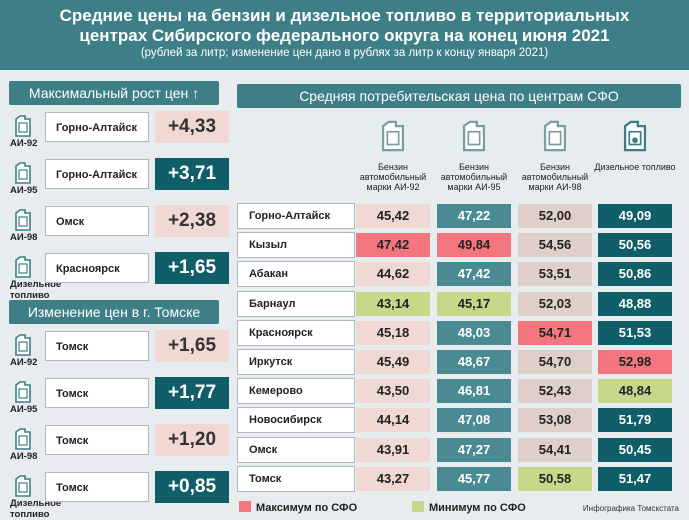 This screenshot has height=520, width=689. I want to click on table-cell-price: 54,70, so click(555, 362).